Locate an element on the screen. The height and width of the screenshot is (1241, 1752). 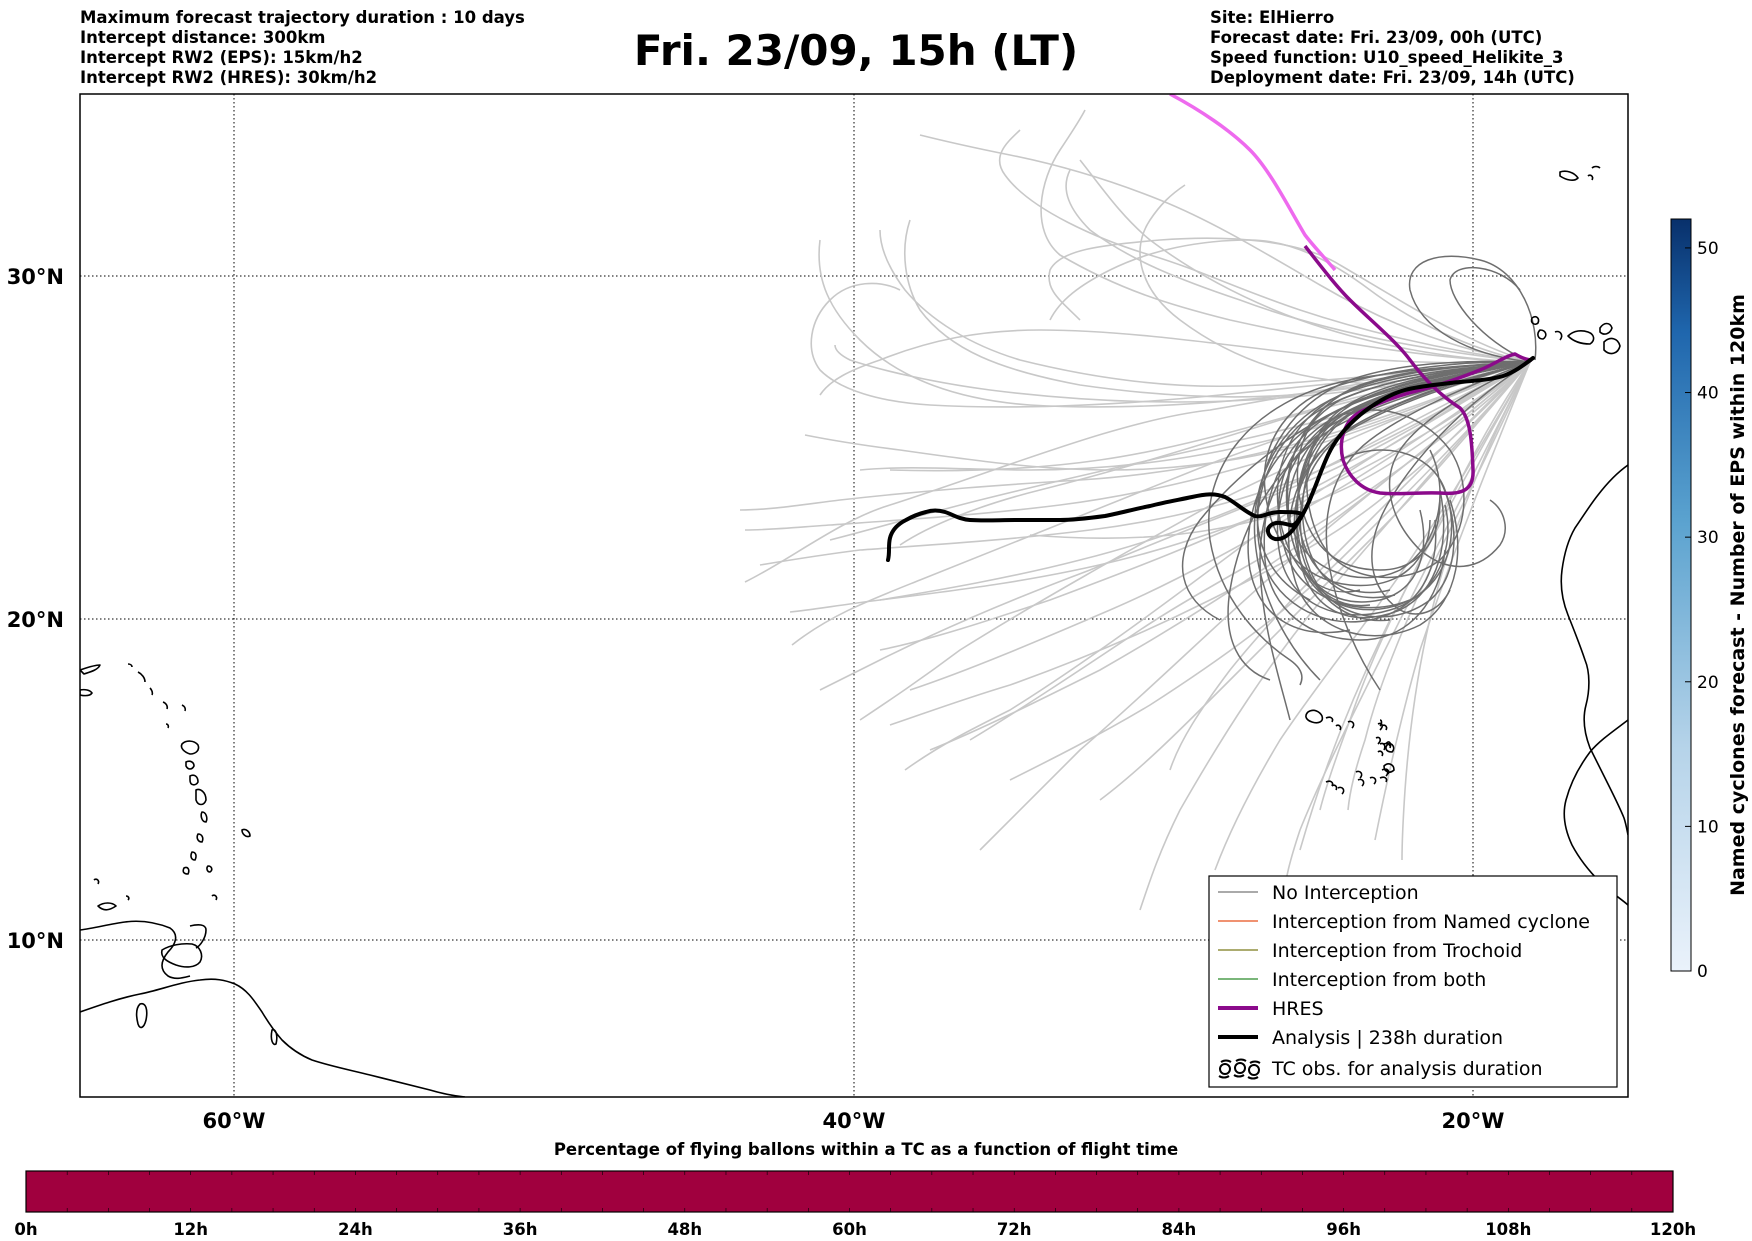
legend-label: Interception from both is located at coordinates (1379, 980).